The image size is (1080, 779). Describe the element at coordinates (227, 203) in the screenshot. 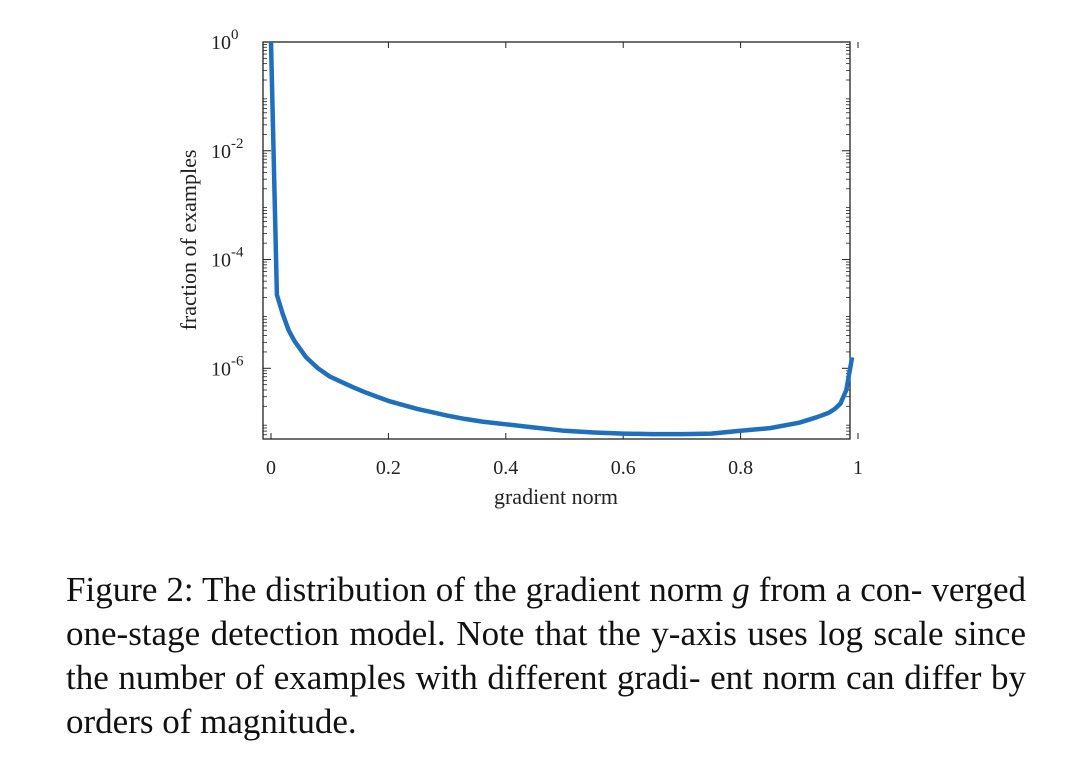

I see `y-tick-labels: 10⁻⁶ 10⁻⁴ 10⁻² 10⁰` at that location.